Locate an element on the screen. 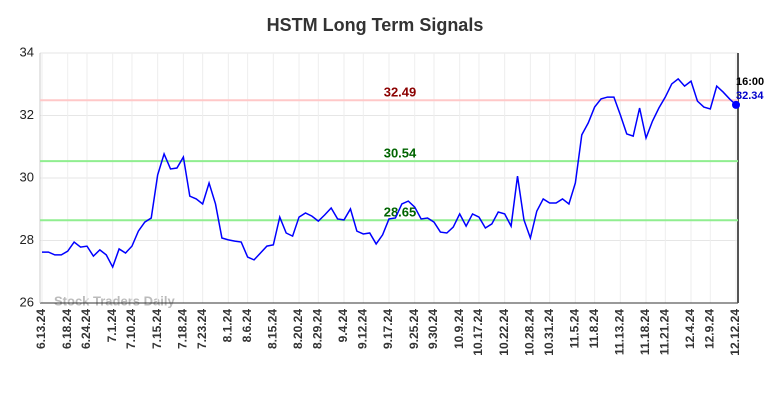 The height and width of the screenshot is (398, 784). x-tick-label: 12.9.24 is located at coordinates (709, 329).